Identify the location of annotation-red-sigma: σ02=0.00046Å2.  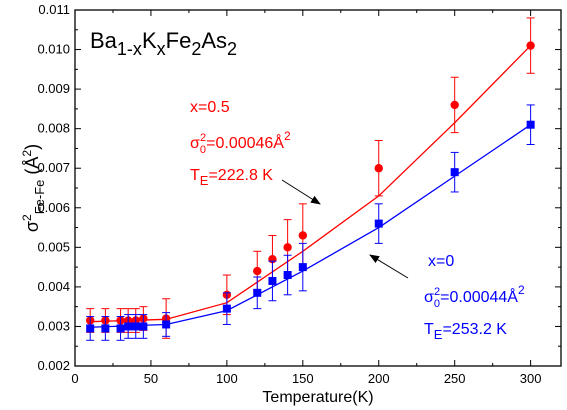
(240, 142).